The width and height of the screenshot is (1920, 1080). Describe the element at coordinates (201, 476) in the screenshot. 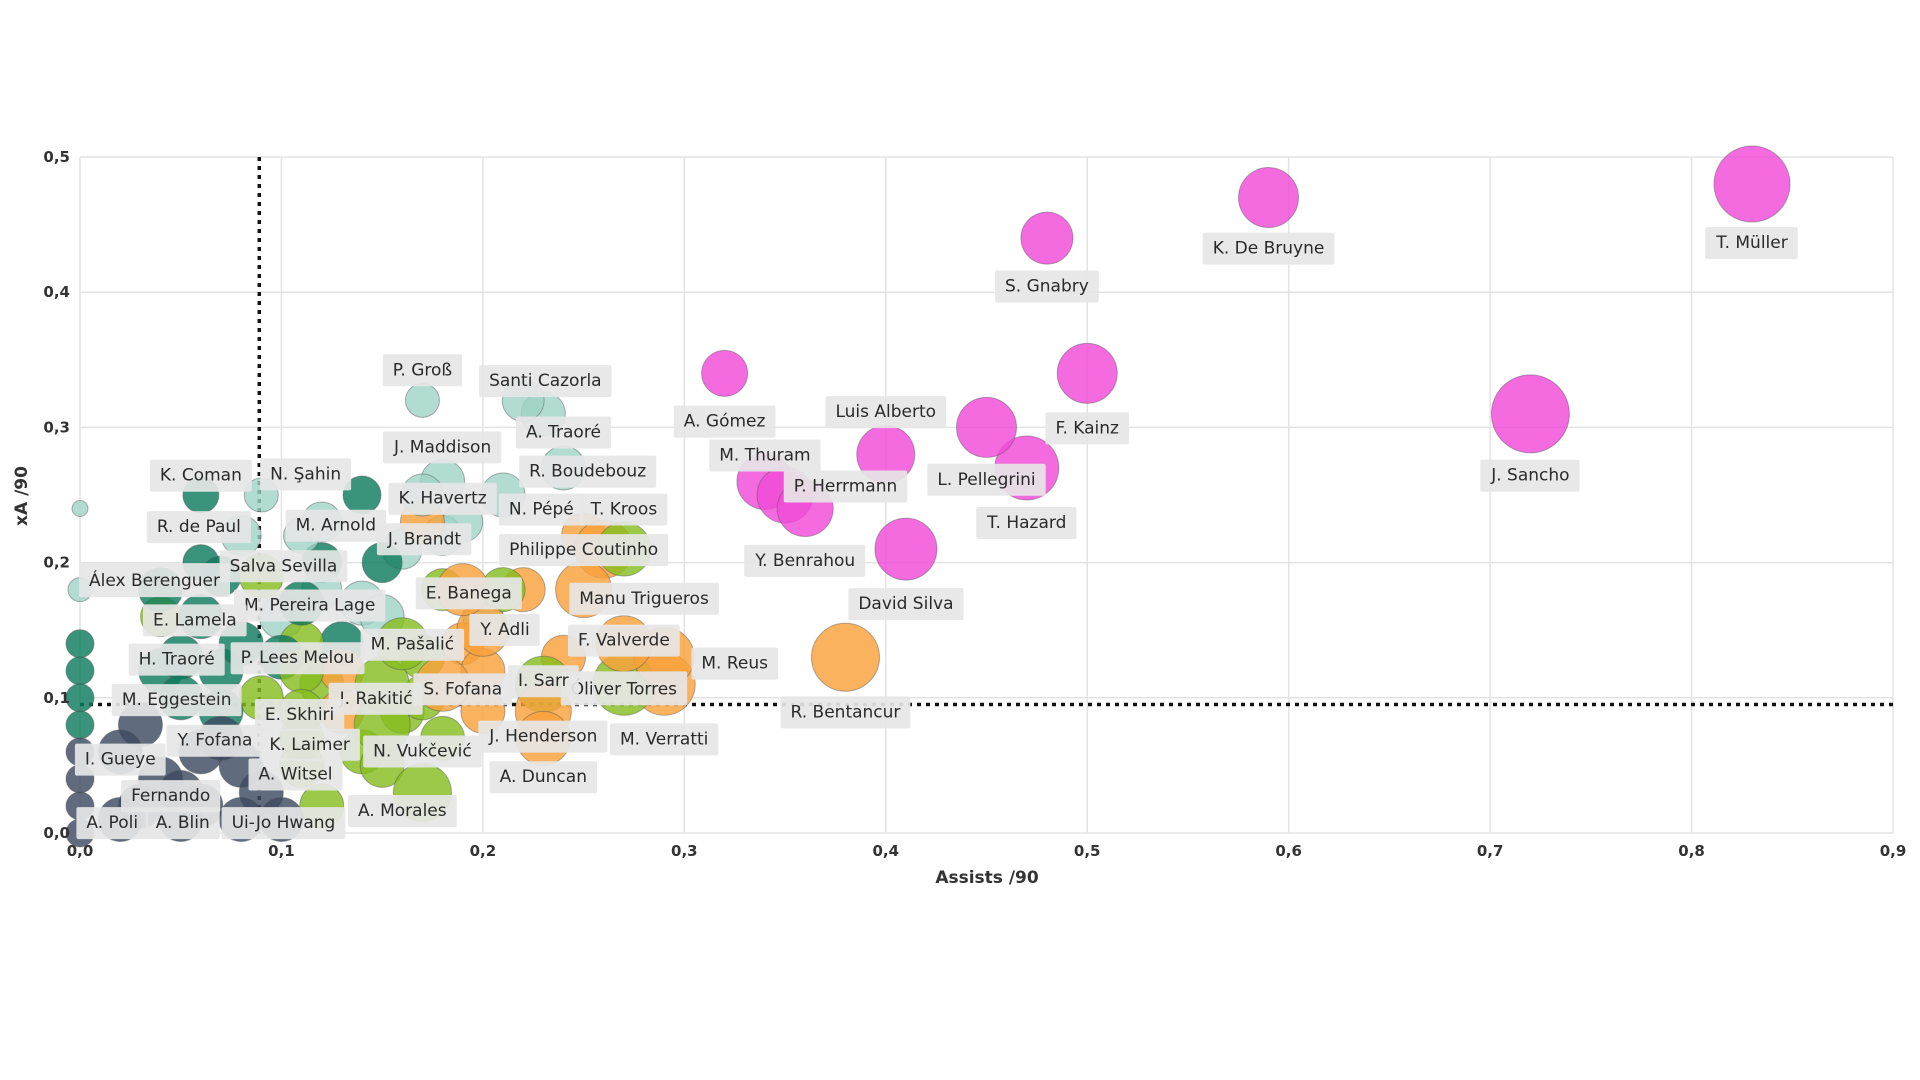

I see `point-label-text: K. Coman` at that location.